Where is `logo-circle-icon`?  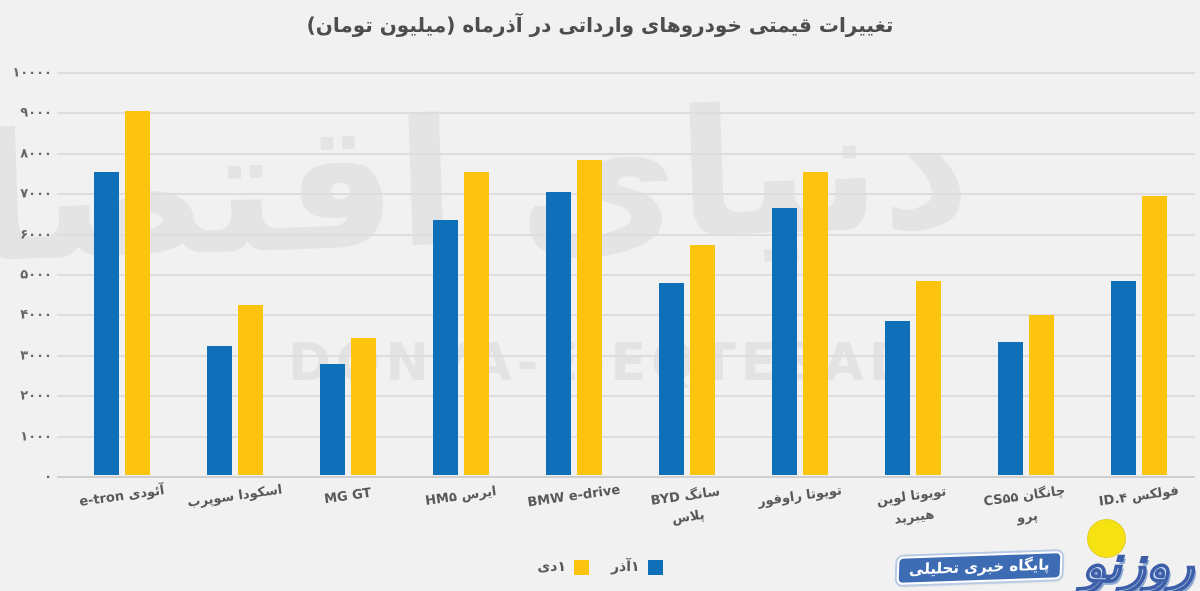 logo-circle-icon is located at coordinates (1106, 538).